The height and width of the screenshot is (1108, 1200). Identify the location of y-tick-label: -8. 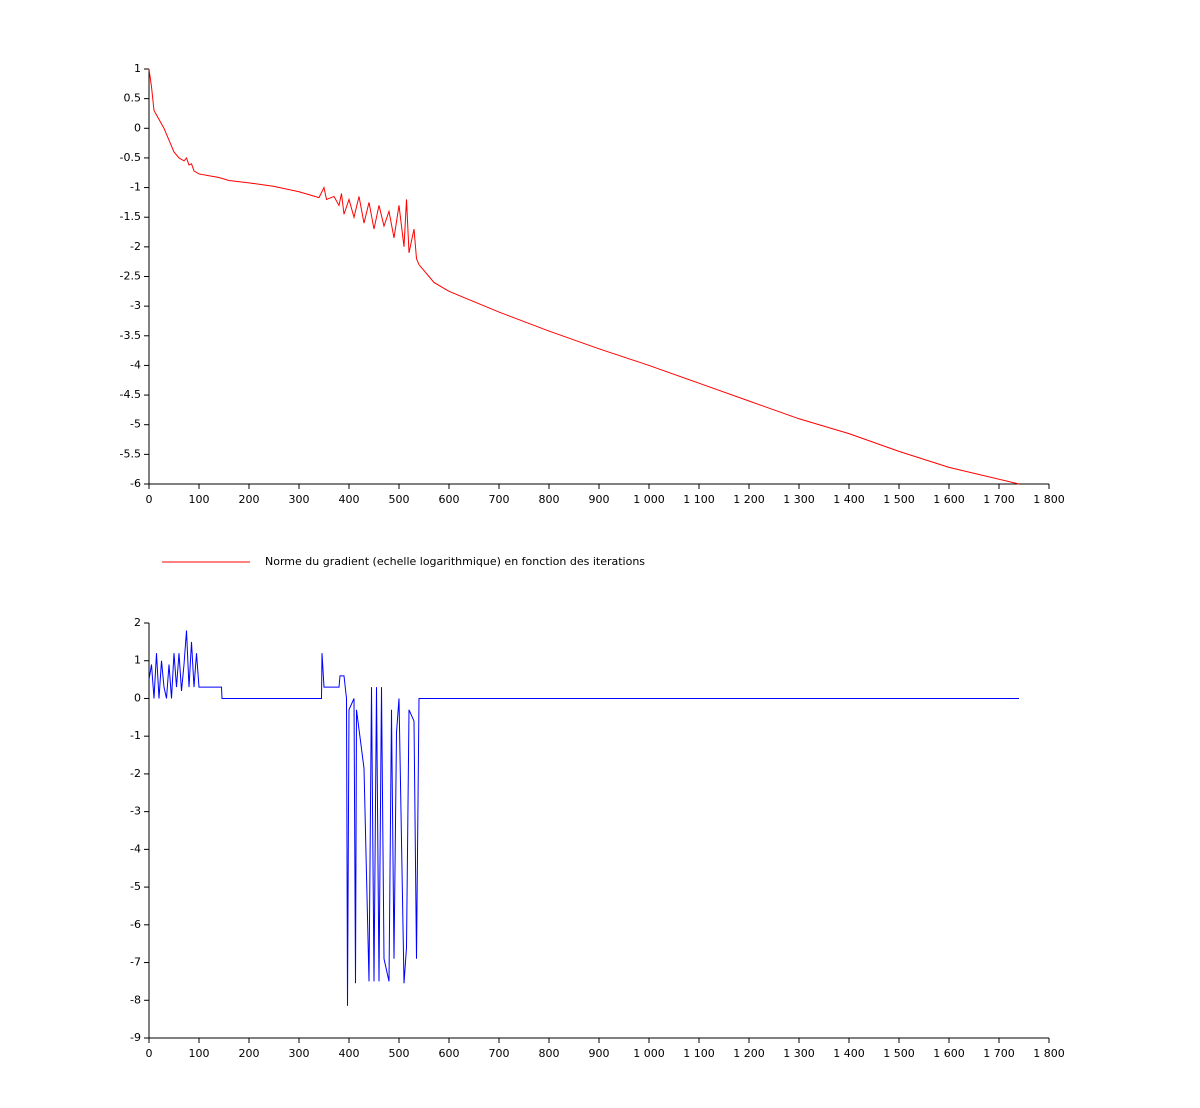
(135, 999).